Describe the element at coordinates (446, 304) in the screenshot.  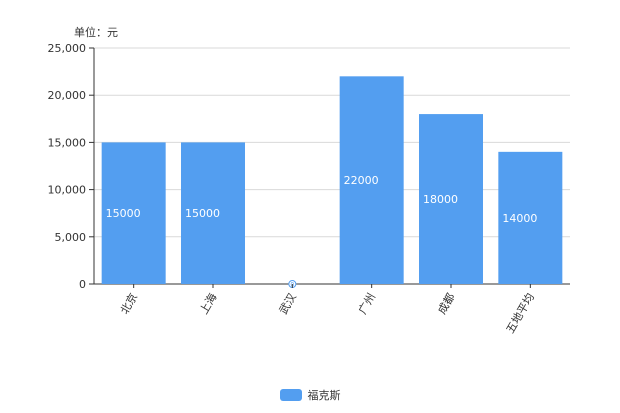
I see `x-tick-label: 成都` at that location.